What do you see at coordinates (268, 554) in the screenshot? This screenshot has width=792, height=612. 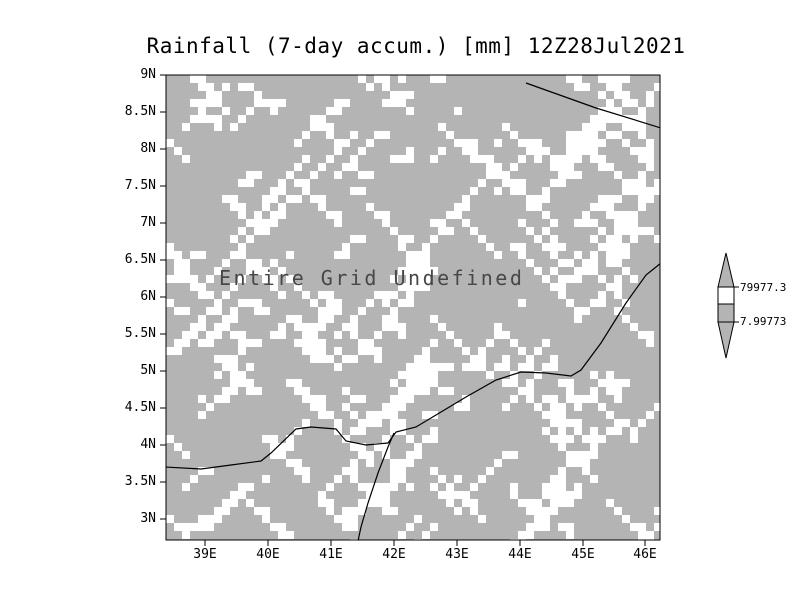 I see `x-axis-tick-label: 40E` at bounding box center [268, 554].